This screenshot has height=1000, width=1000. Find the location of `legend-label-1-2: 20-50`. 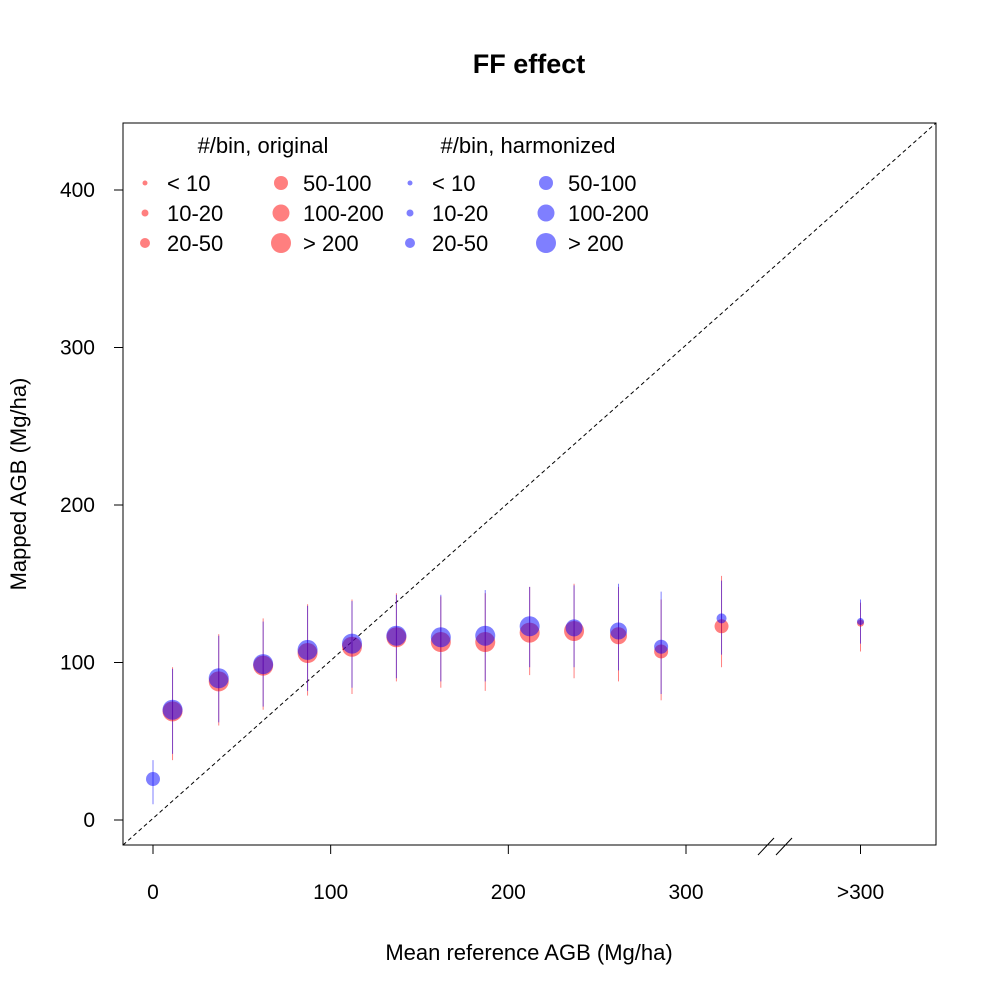

legend-label-1-2: 20-50 is located at coordinates (460, 243).